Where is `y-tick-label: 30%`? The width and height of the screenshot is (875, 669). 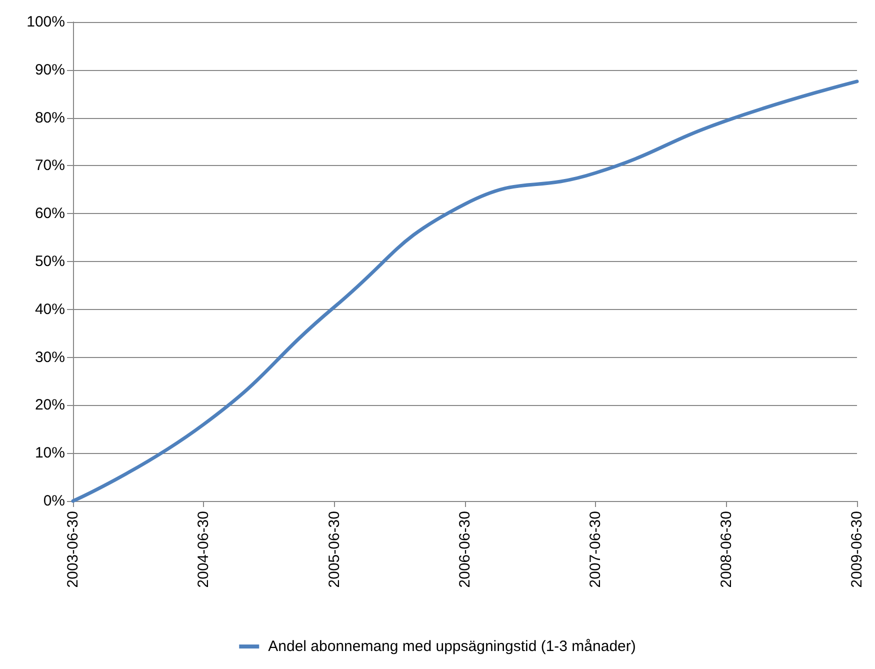 y-tick-label: 30% is located at coordinates (49, 357).